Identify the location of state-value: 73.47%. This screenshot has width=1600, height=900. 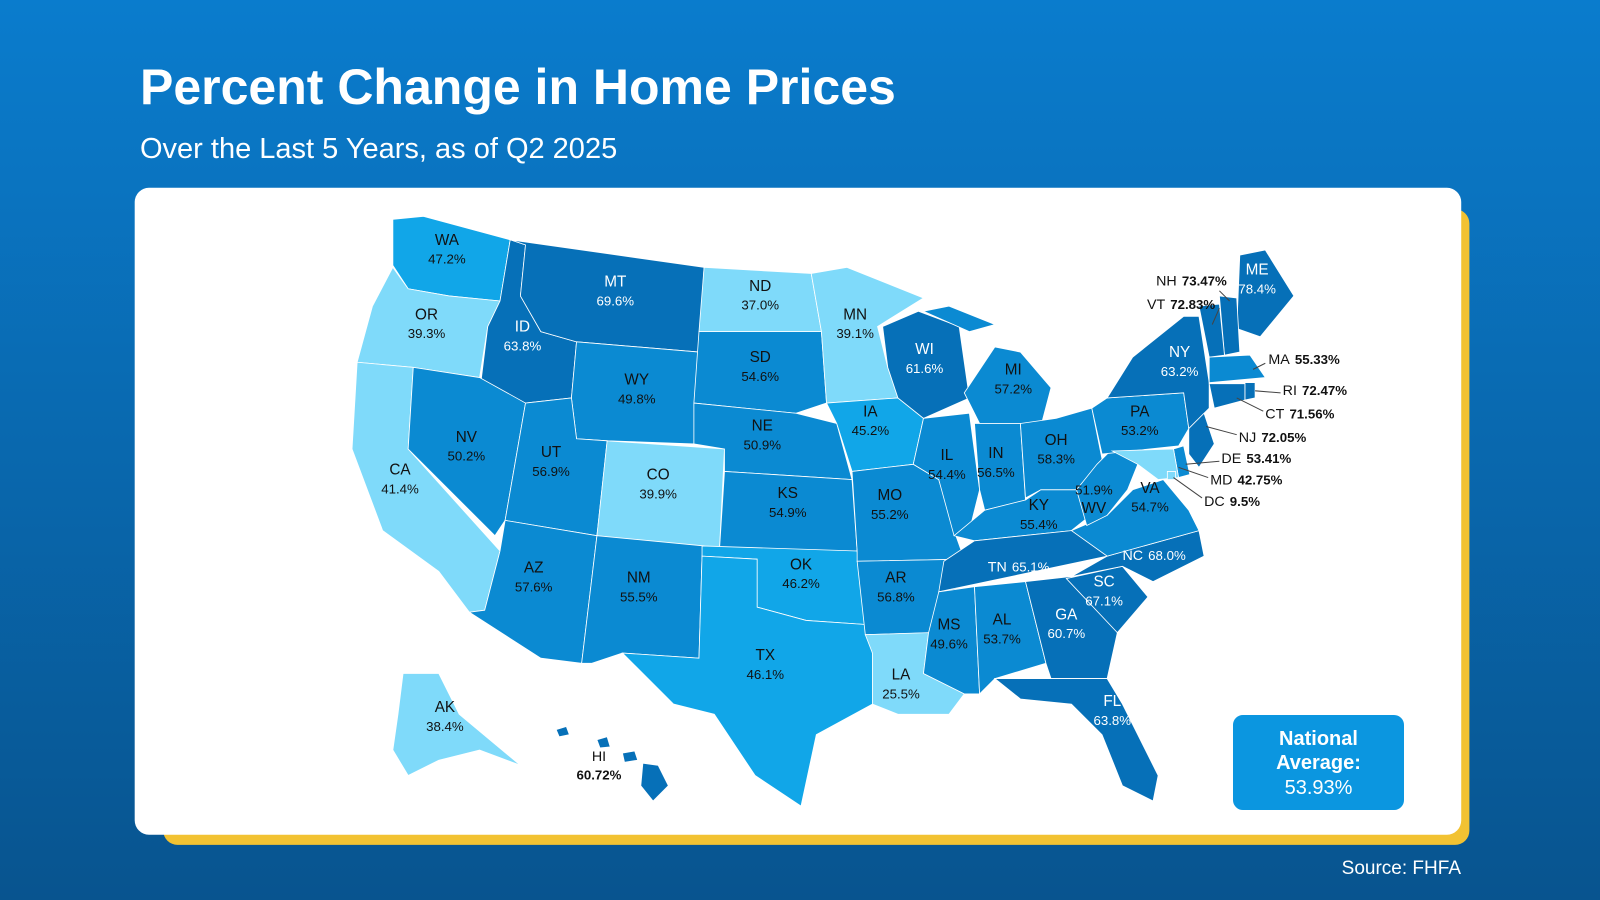
(1204, 280).